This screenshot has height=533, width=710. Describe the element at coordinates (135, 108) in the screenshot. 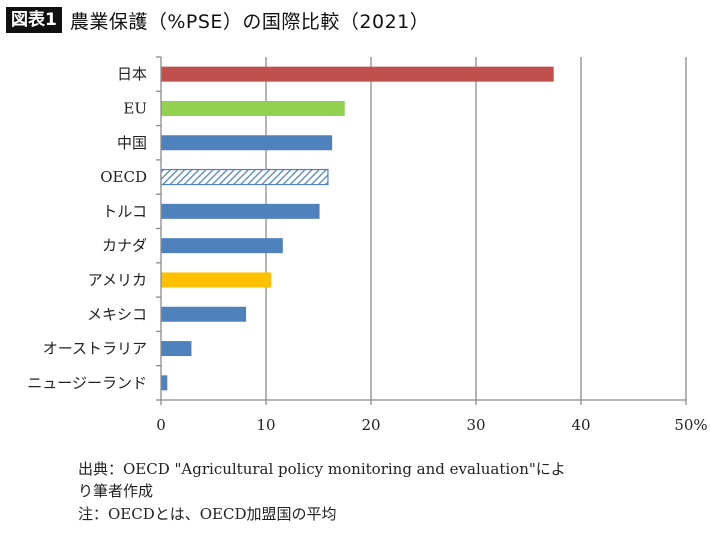

I see `y-category-label: EU` at that location.